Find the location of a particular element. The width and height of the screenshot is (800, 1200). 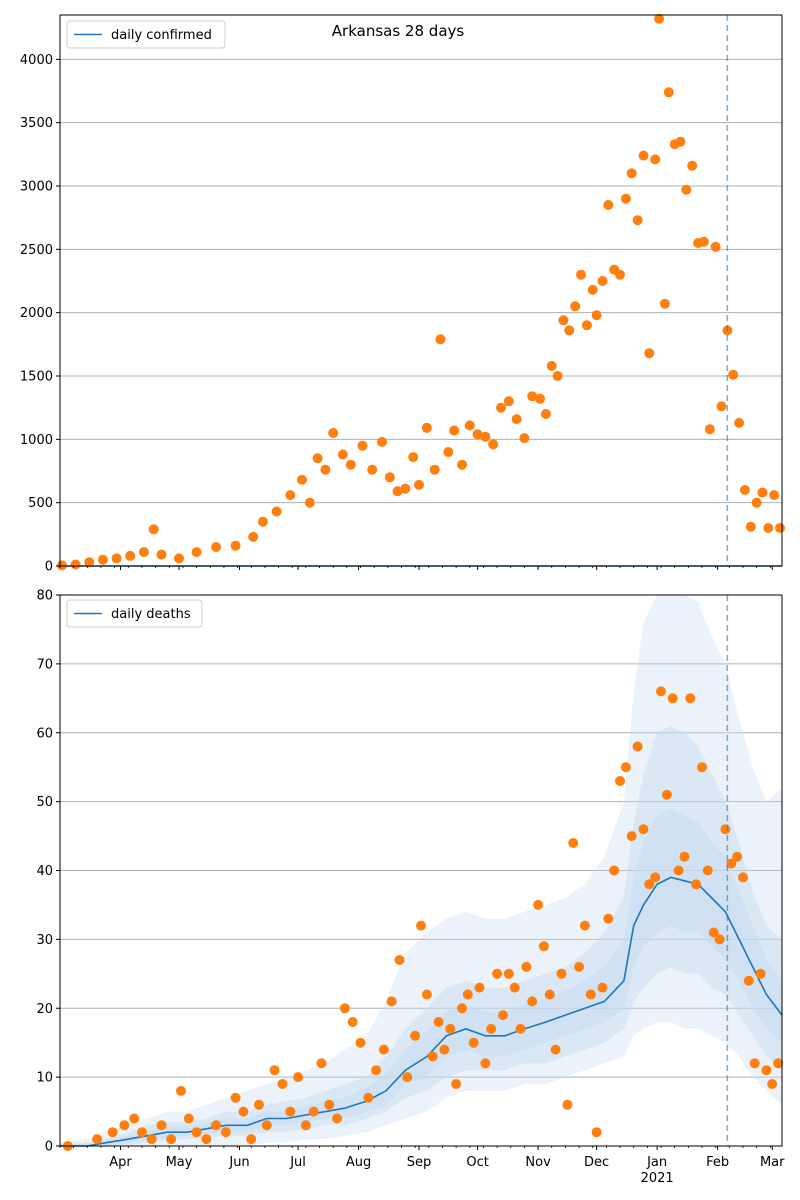

xtick-label: Nov is located at coordinates (538, 1162).